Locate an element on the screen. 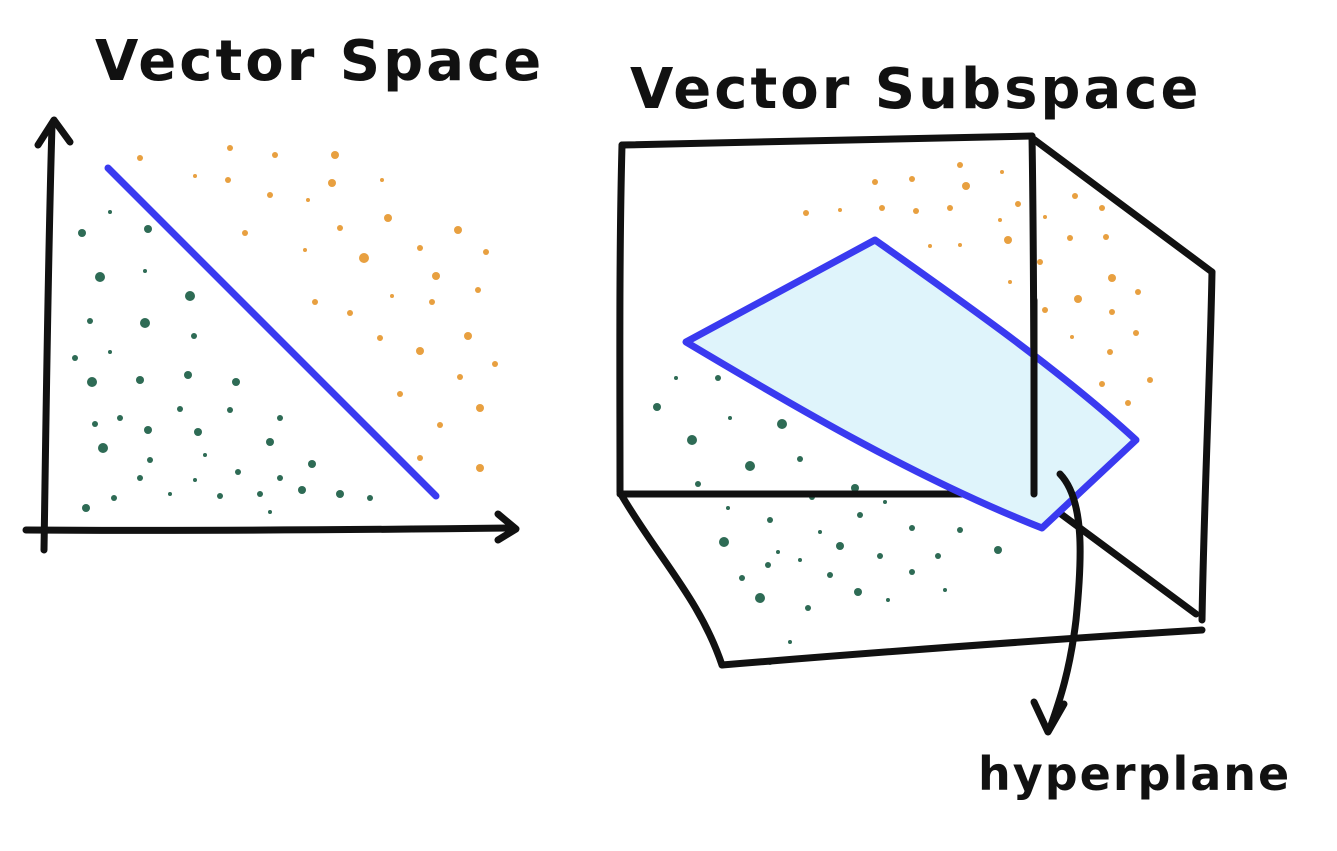 Image resolution: width=1337 pixels, height=851 pixels. hyperplane-fill is located at coordinates (911, 384).